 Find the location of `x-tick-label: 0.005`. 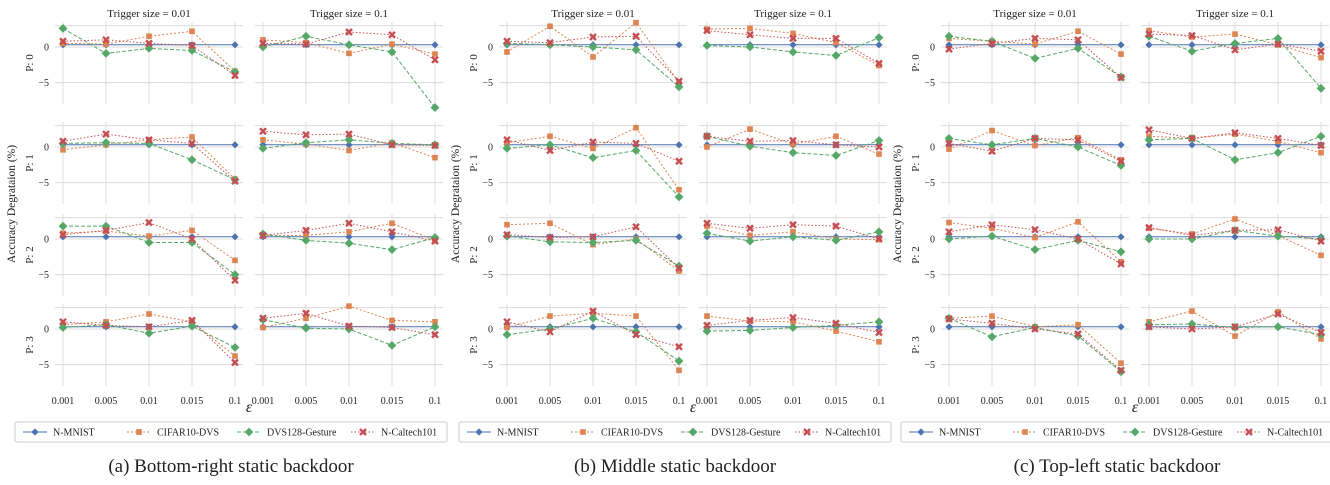

x-tick-label: 0.005 is located at coordinates (106, 401).